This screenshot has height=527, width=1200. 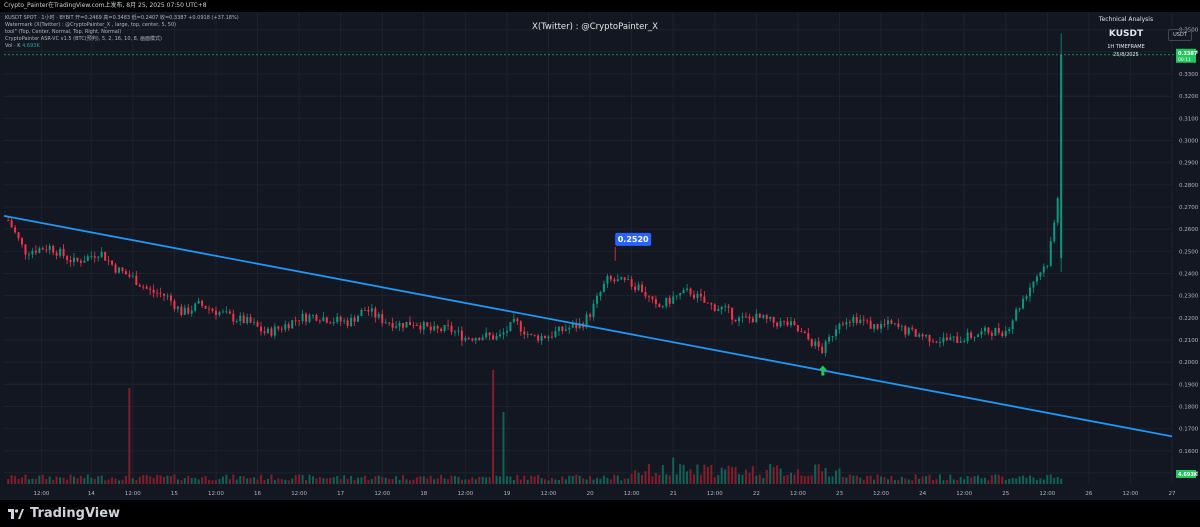 What do you see at coordinates (1189, 142) in the screenshot?
I see `y-tick-label: 0.3000` at bounding box center [1189, 142].